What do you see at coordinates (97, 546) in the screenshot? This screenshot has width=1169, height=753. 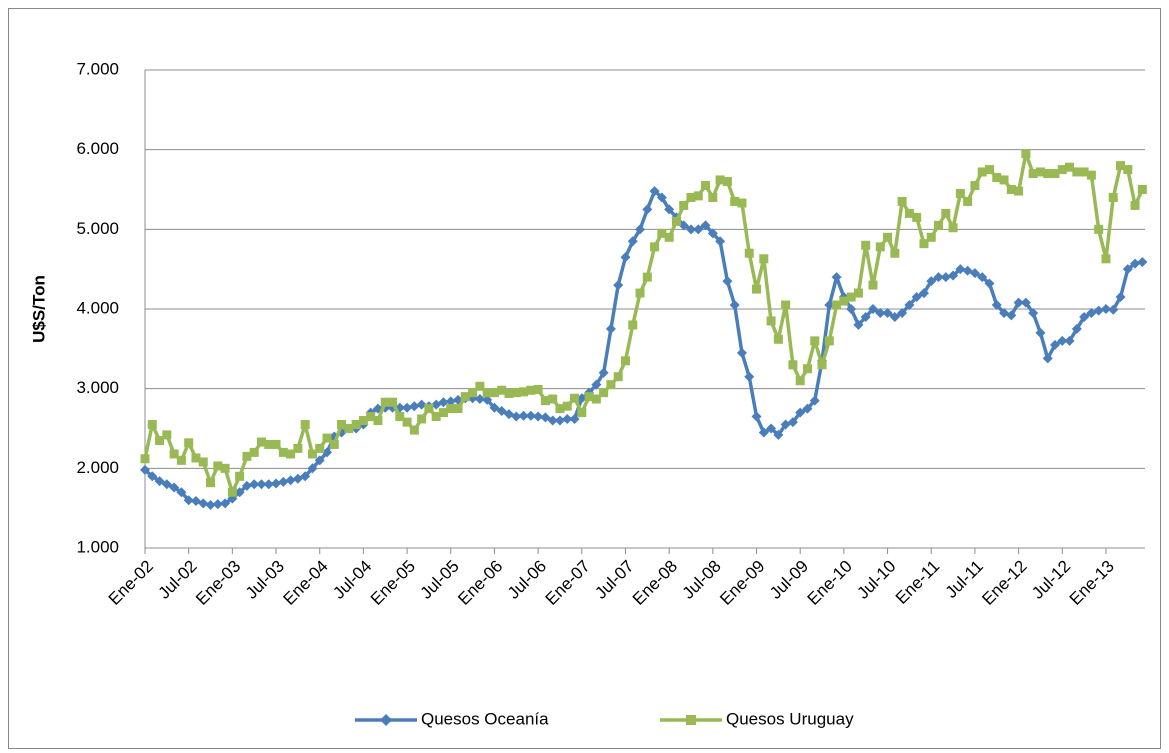 I see `y-tick-label: 1.000` at bounding box center [97, 546].